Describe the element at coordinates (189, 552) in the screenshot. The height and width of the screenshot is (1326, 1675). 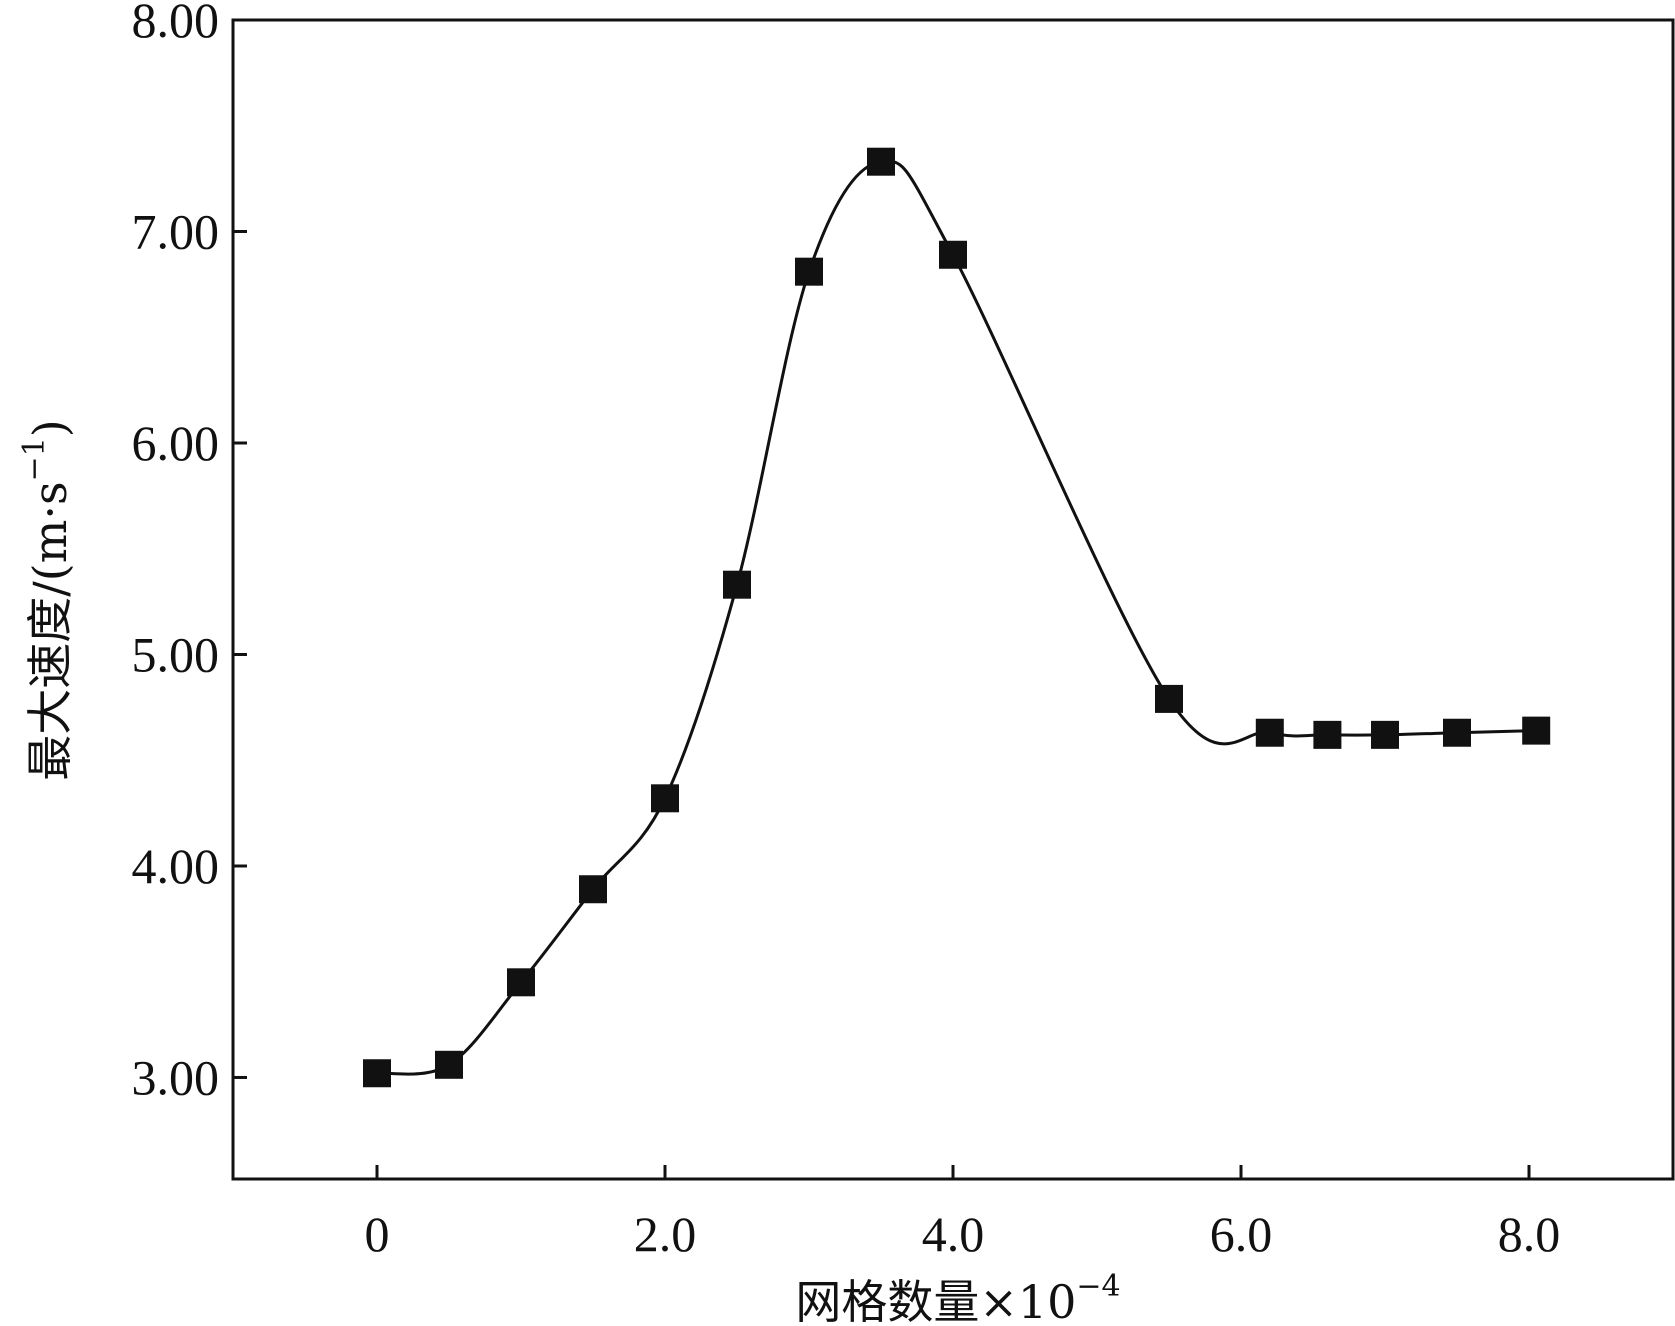
I see `y-axis: 3.00 4.00 5.00 6.00 7.00 8.00` at that location.